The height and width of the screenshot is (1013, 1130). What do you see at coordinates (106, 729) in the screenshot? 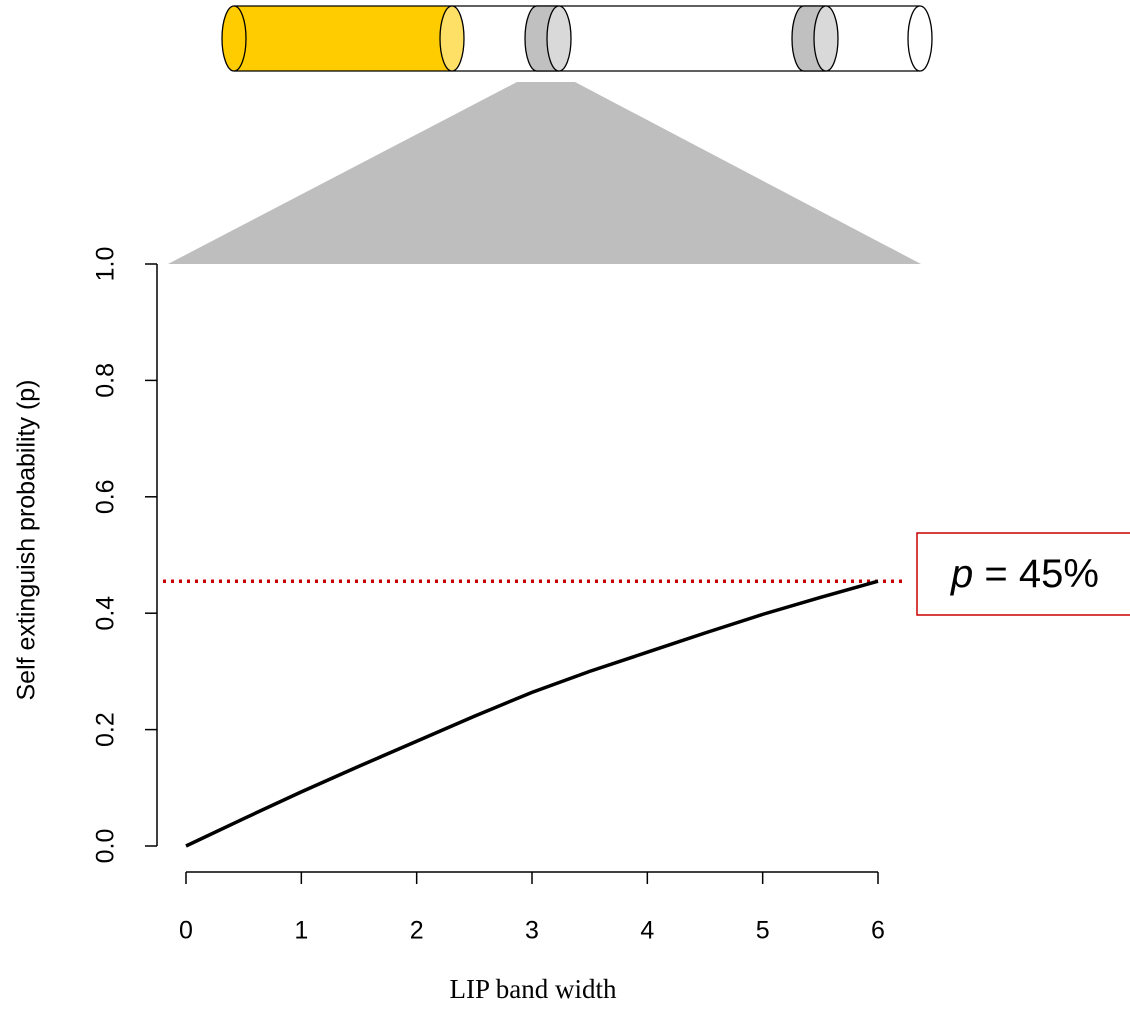
I see `y-tick-label: 0.2` at bounding box center [106, 729].